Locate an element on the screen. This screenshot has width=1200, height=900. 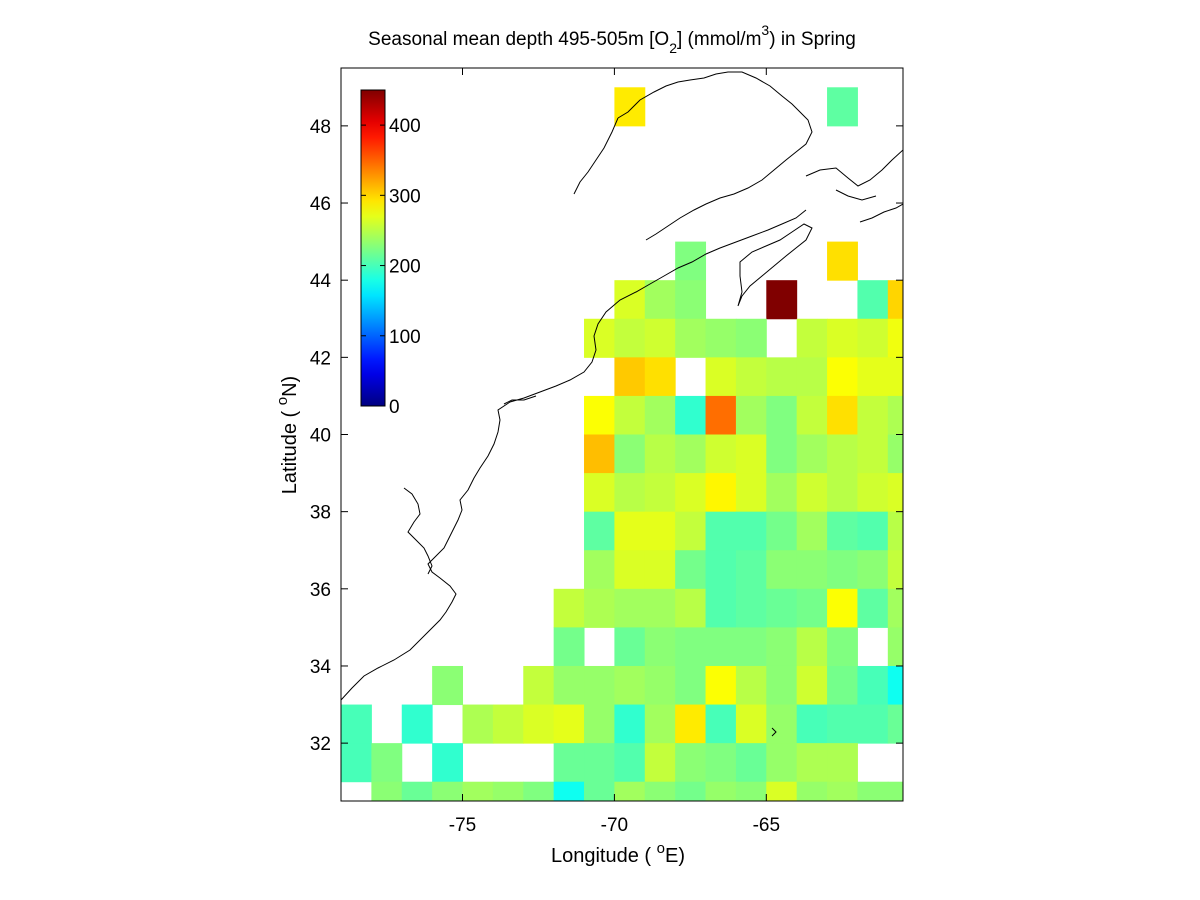
y-tick-label: 36 is located at coordinates (320, 590).